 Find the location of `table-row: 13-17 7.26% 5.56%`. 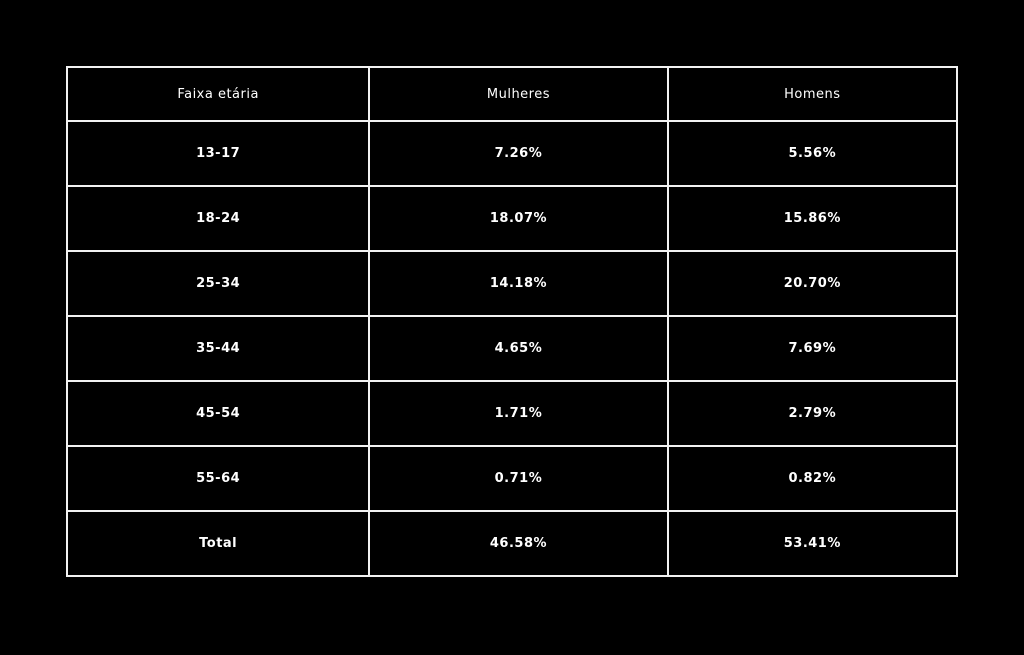

table-row: 13-17 7.26% 5.56% is located at coordinates (512, 153).